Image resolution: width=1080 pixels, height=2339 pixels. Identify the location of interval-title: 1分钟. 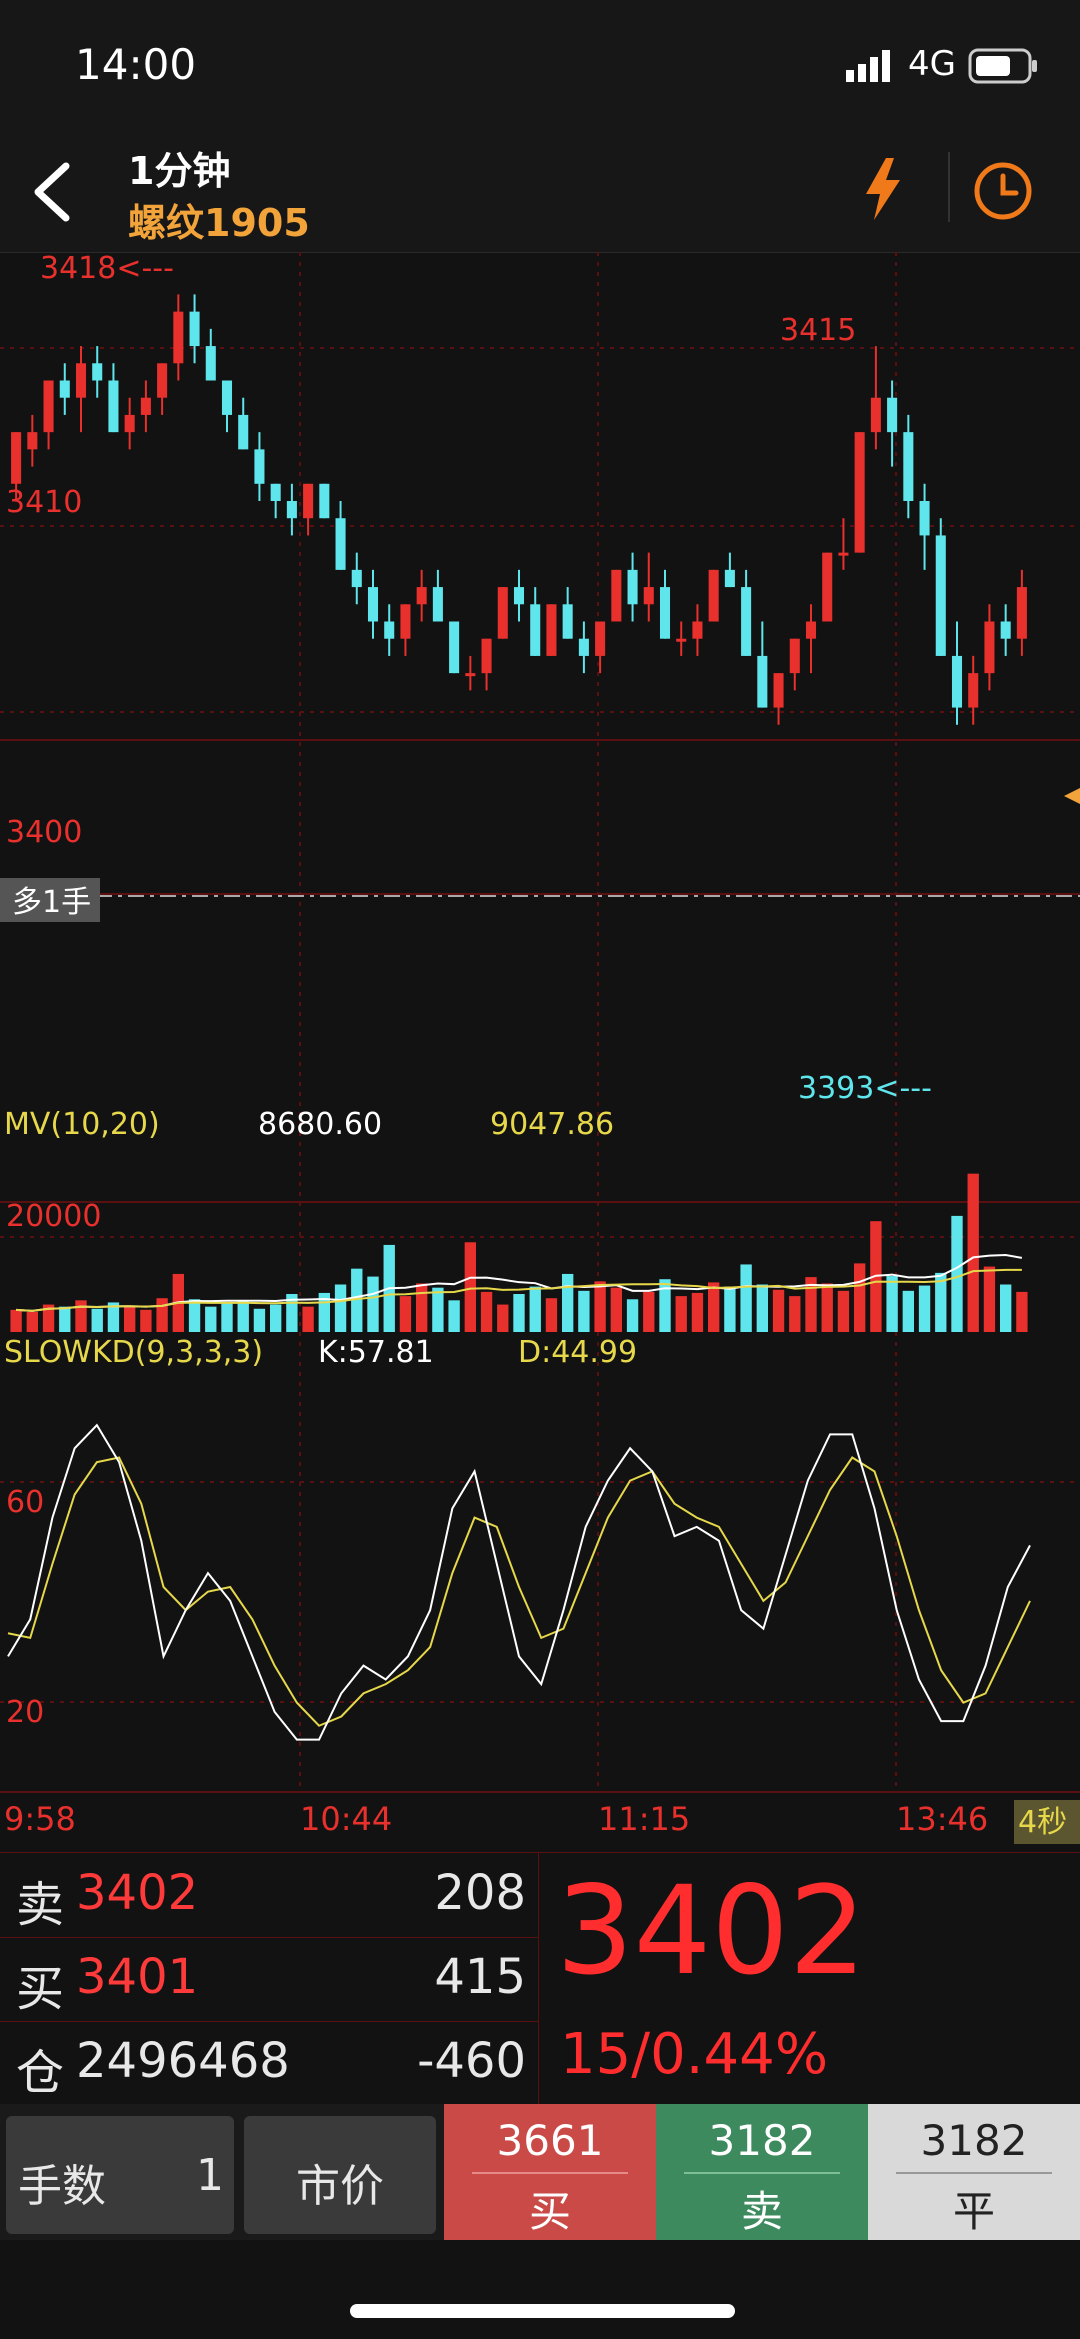
(179, 171).